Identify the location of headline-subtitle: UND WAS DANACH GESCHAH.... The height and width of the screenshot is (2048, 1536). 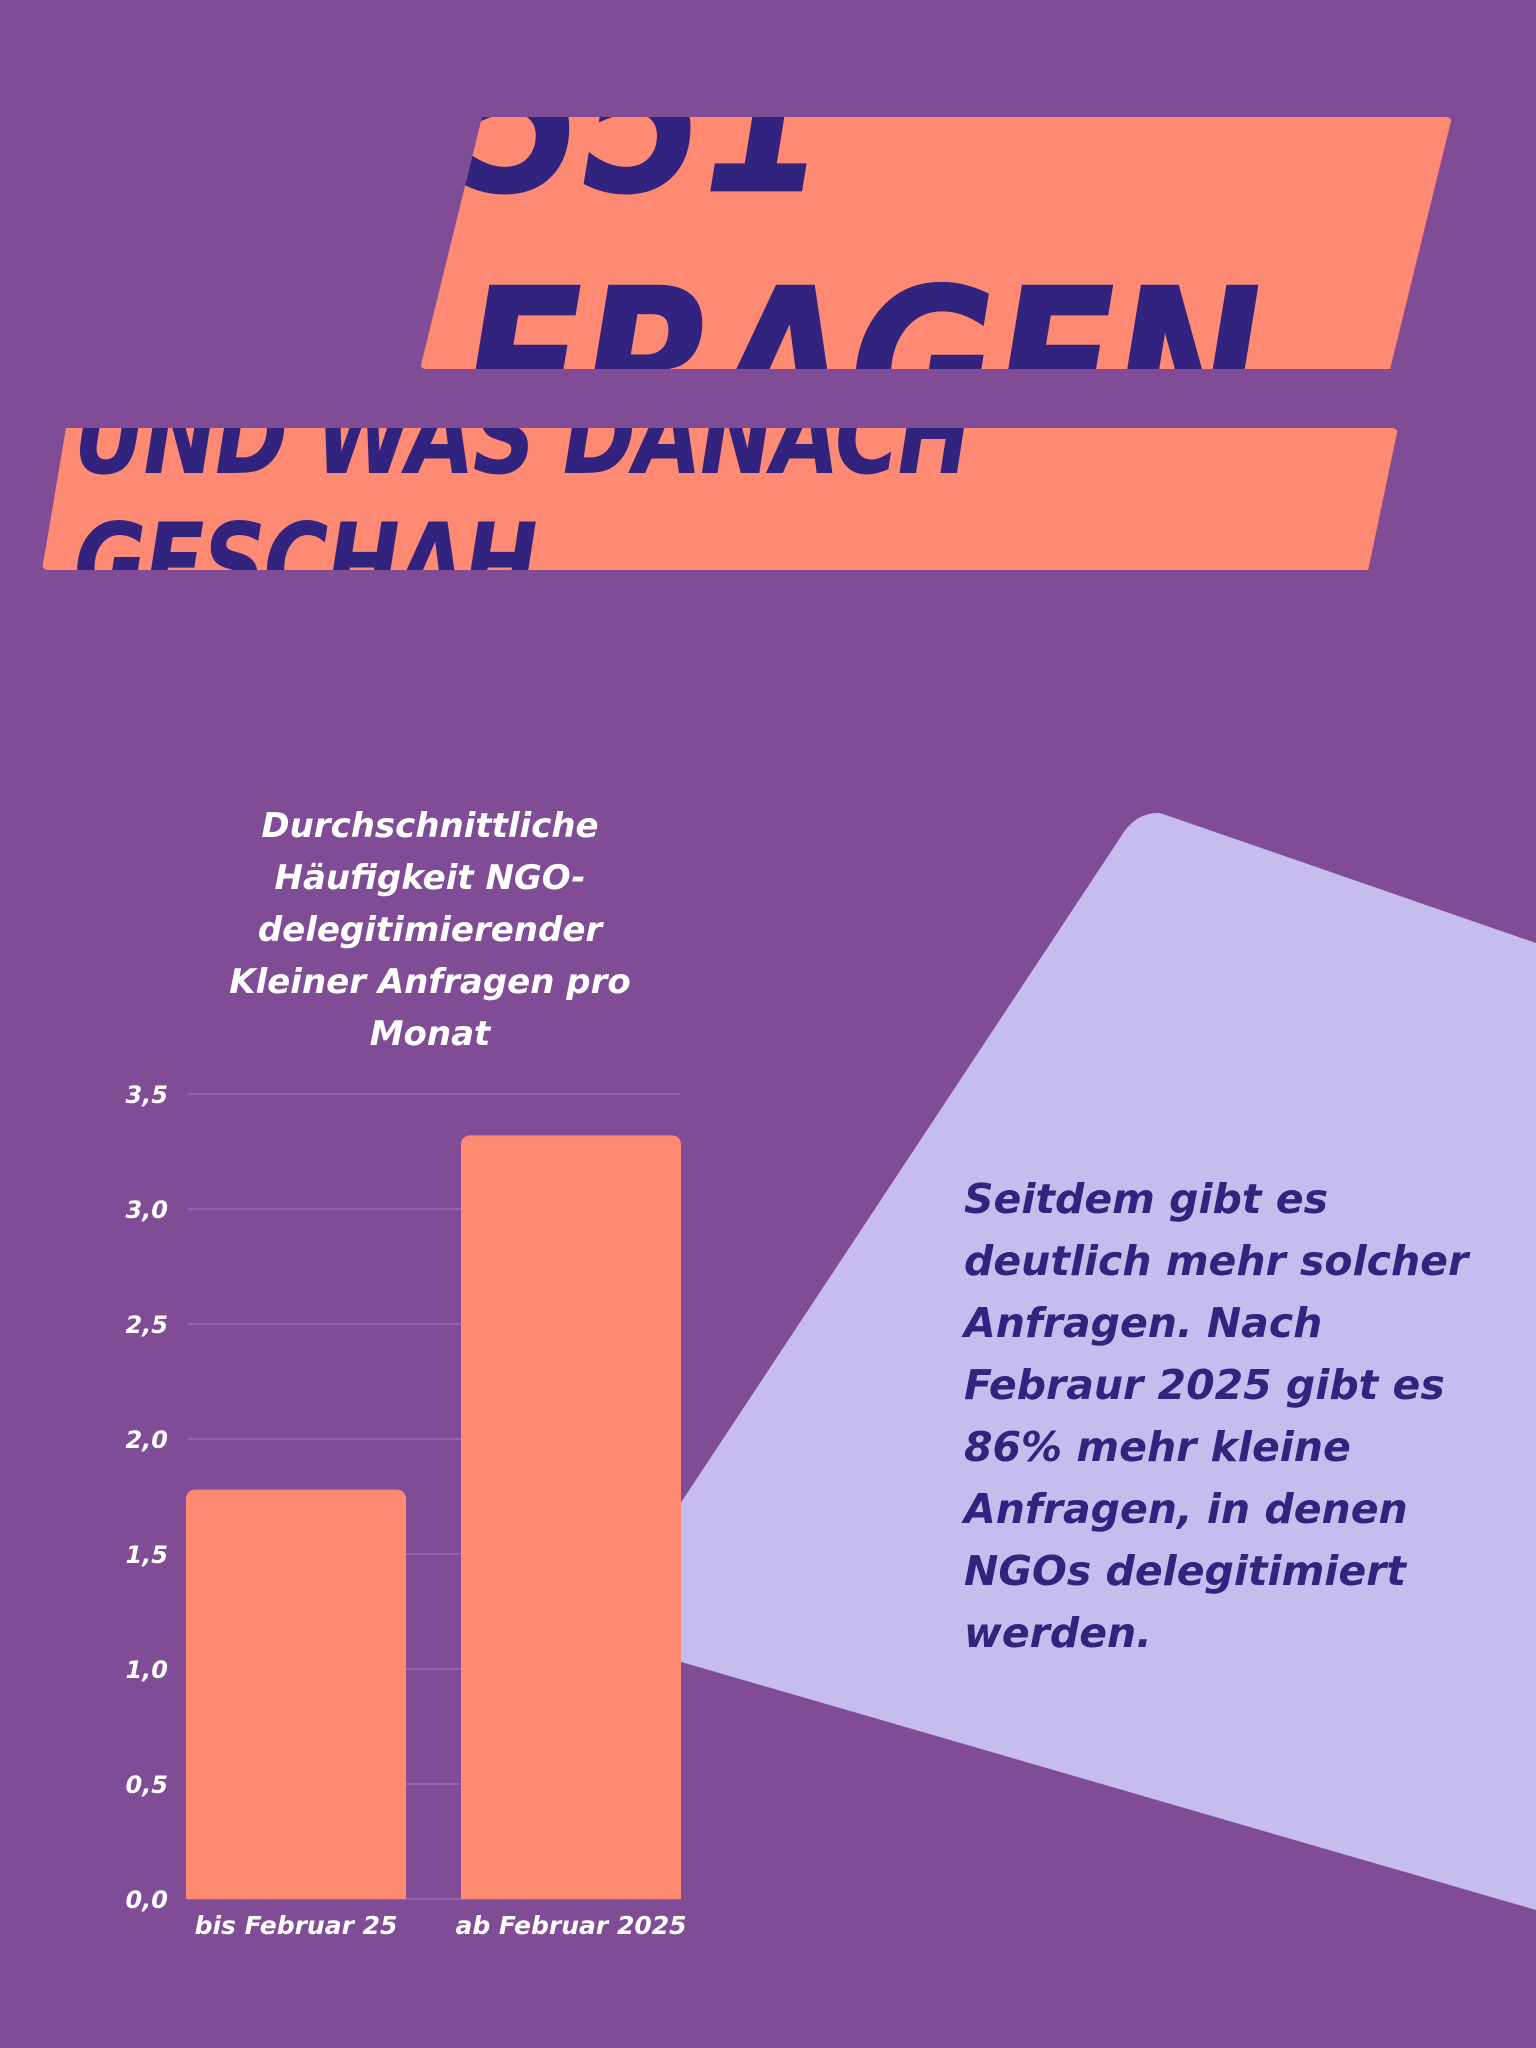
(522, 499).